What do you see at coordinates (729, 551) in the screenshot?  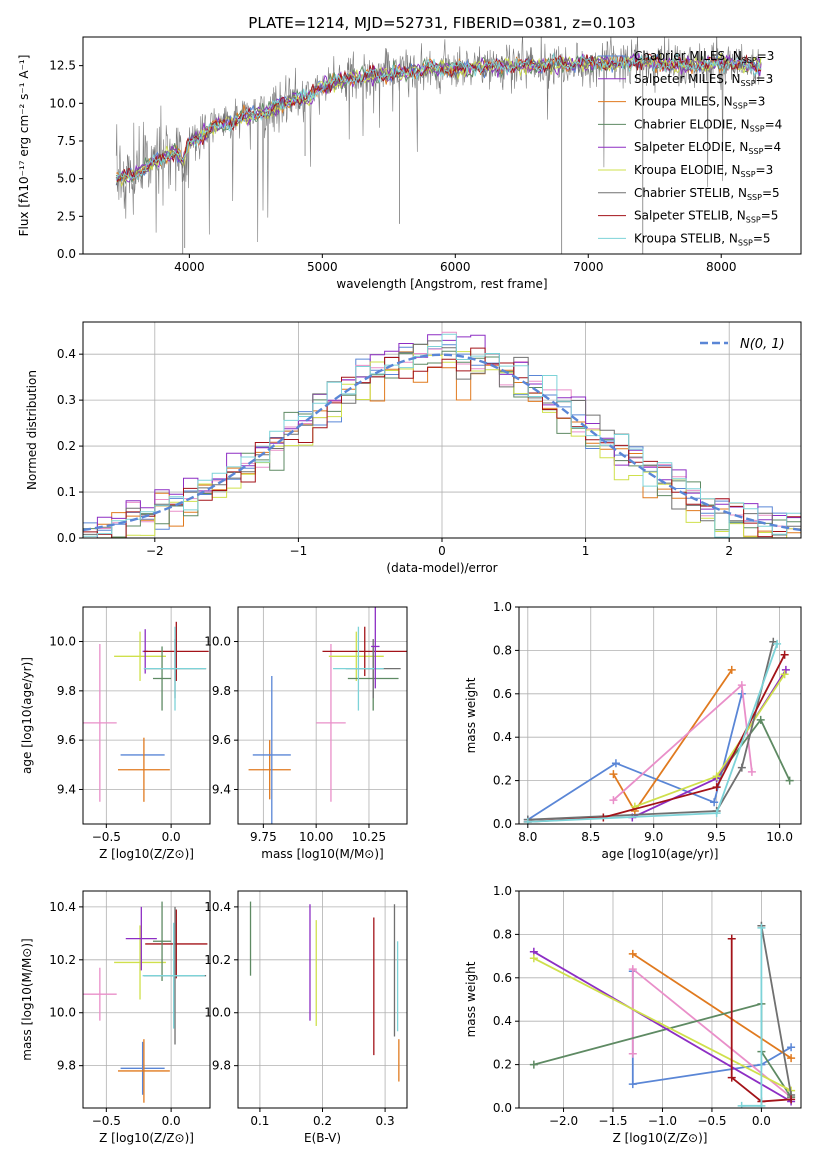 I see `x-tick-label: 2` at bounding box center [729, 551].